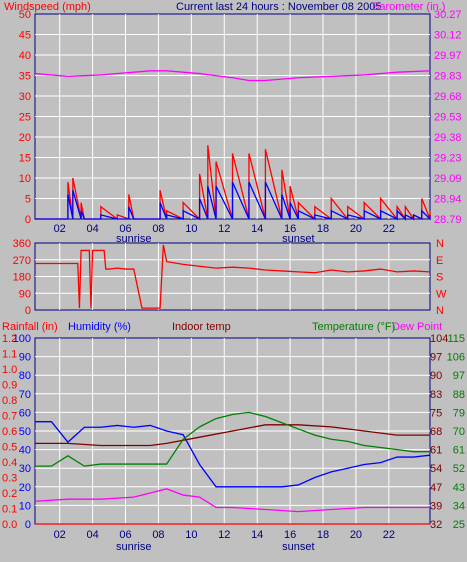  What do you see at coordinates (448, 97) in the screenshot?
I see `barometer-tick-label: 29.68` at bounding box center [448, 97].